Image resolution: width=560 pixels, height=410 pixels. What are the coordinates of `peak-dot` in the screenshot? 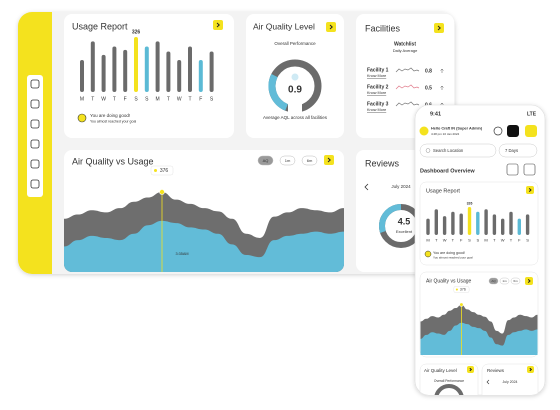 It's located at (162, 192).